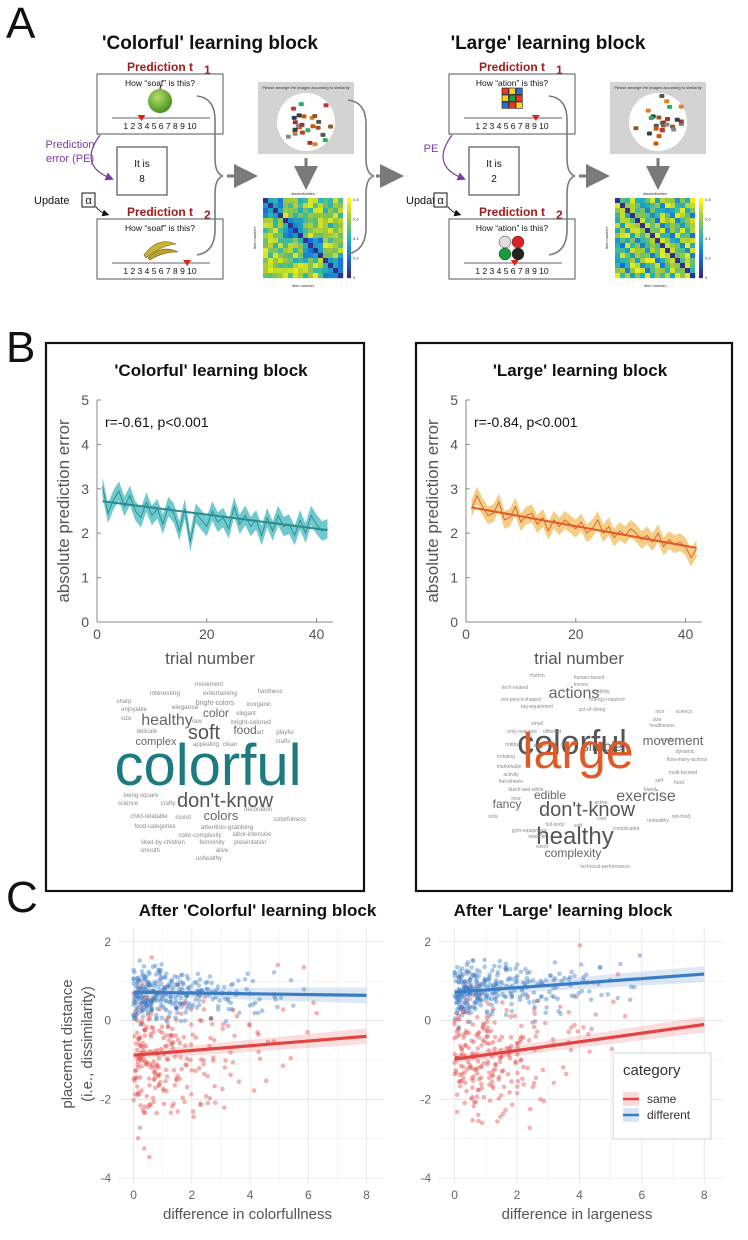 This screenshot has height=1240, width=748. What do you see at coordinates (303, 285) in the screenshot?
I see `matrix-xlabel: item number` at bounding box center [303, 285].